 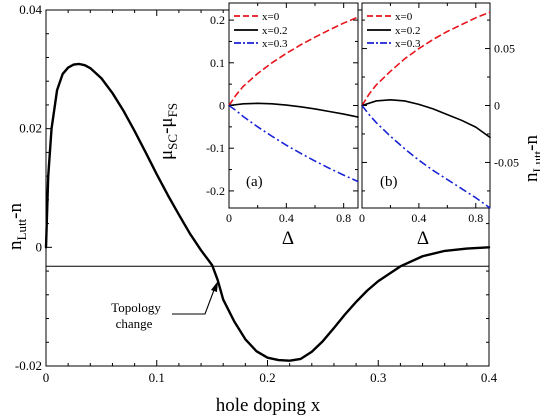 I want to click on inset-b-y-axis-label: nLutt-n, so click(x=530, y=158).